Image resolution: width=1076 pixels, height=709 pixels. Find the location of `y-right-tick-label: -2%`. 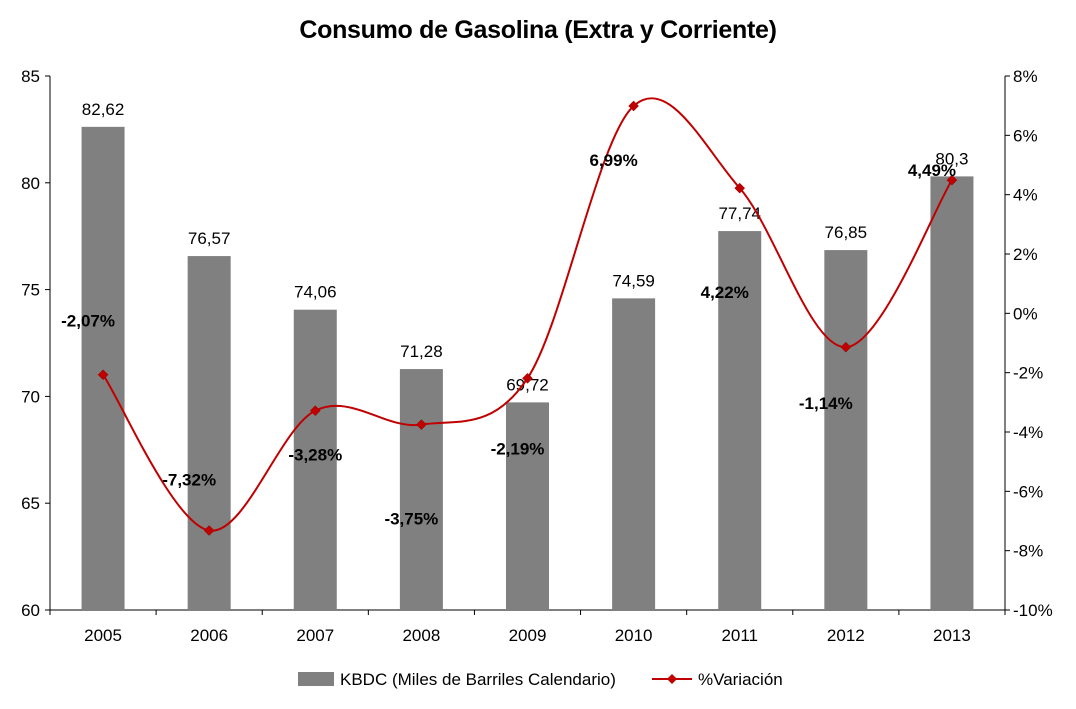

y-right-tick-label: -2% is located at coordinates (1028, 373).